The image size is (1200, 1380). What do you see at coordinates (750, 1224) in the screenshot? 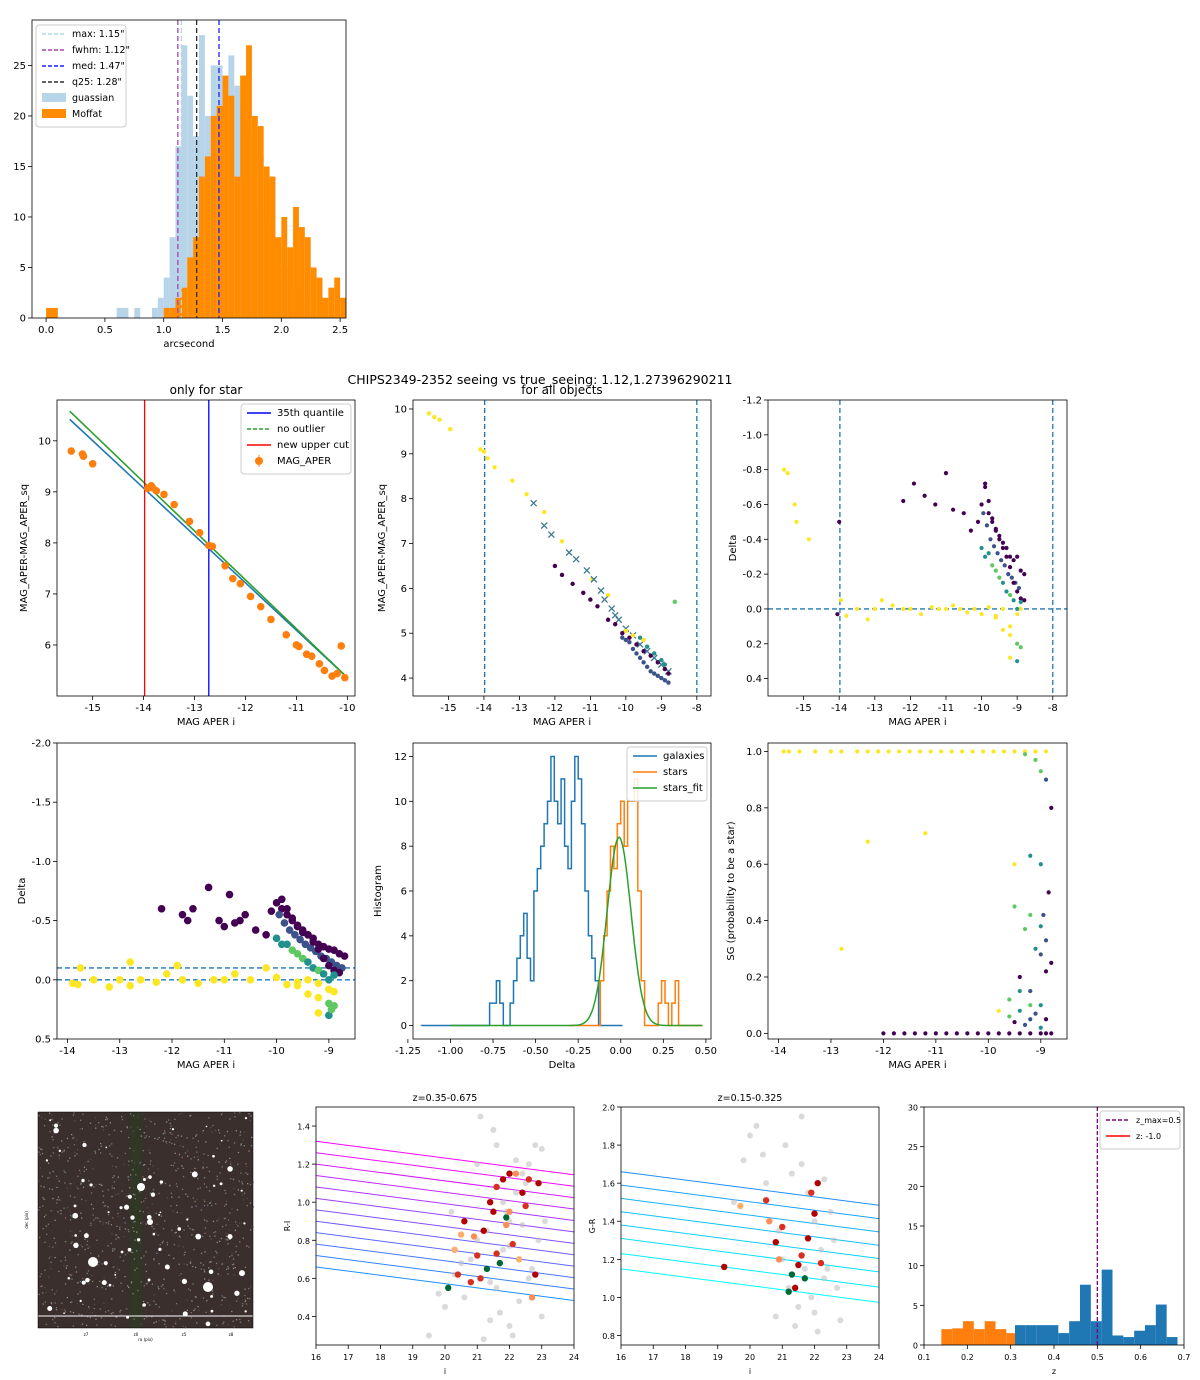
I see `p10-plot-area` at bounding box center [750, 1224].